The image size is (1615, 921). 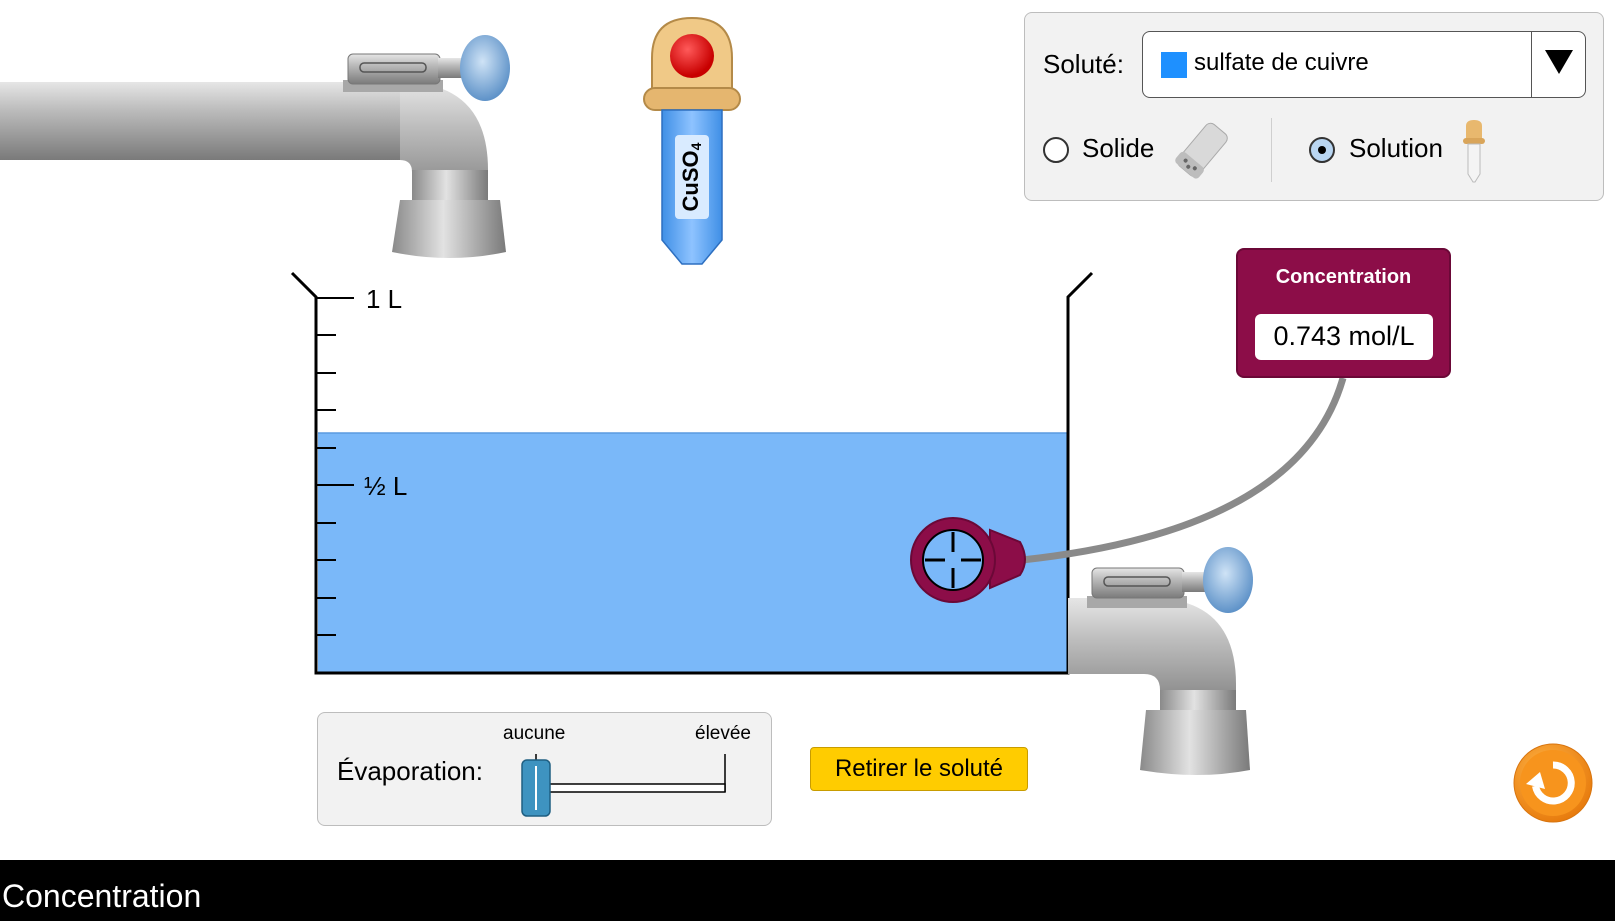 I want to click on drain-faucet-knob-icon, so click(x=1228, y=580).